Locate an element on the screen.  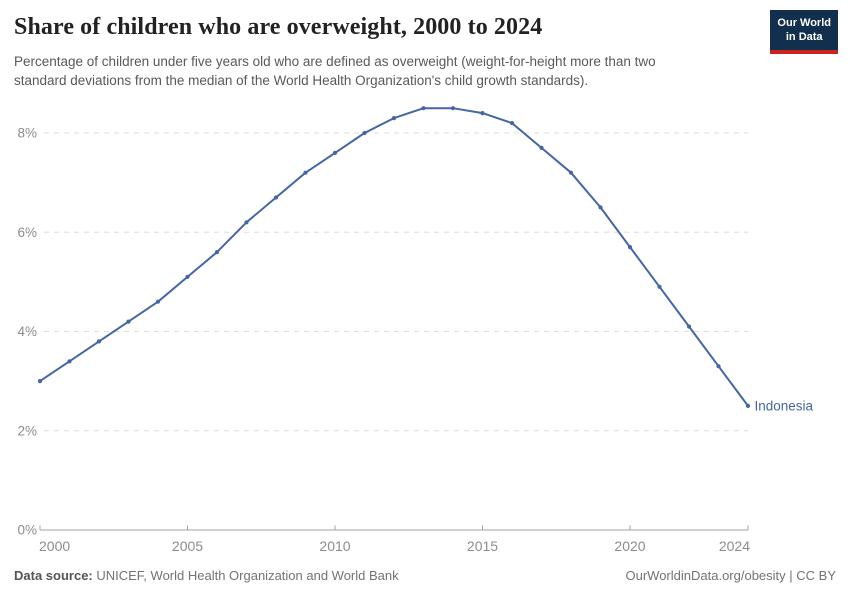
data-point-2005 is located at coordinates (187, 276).